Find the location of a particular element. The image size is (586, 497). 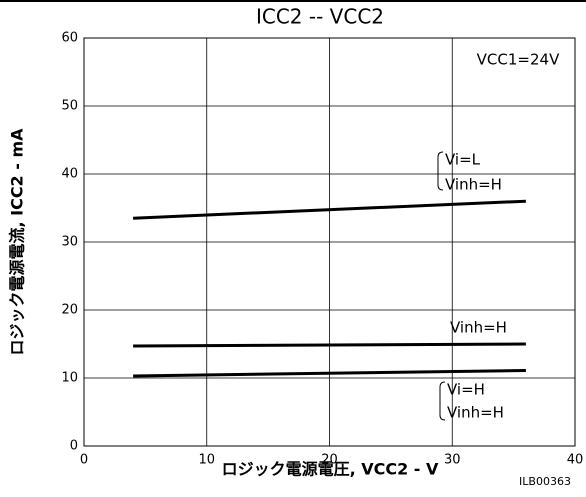

annotation: VCC1=24V is located at coordinates (518, 60).